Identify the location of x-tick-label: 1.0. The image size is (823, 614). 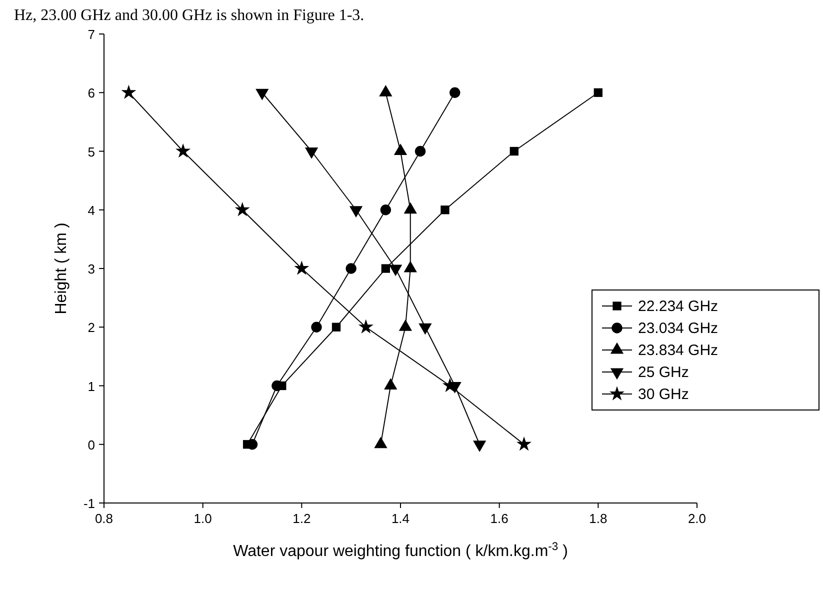
(203, 518).